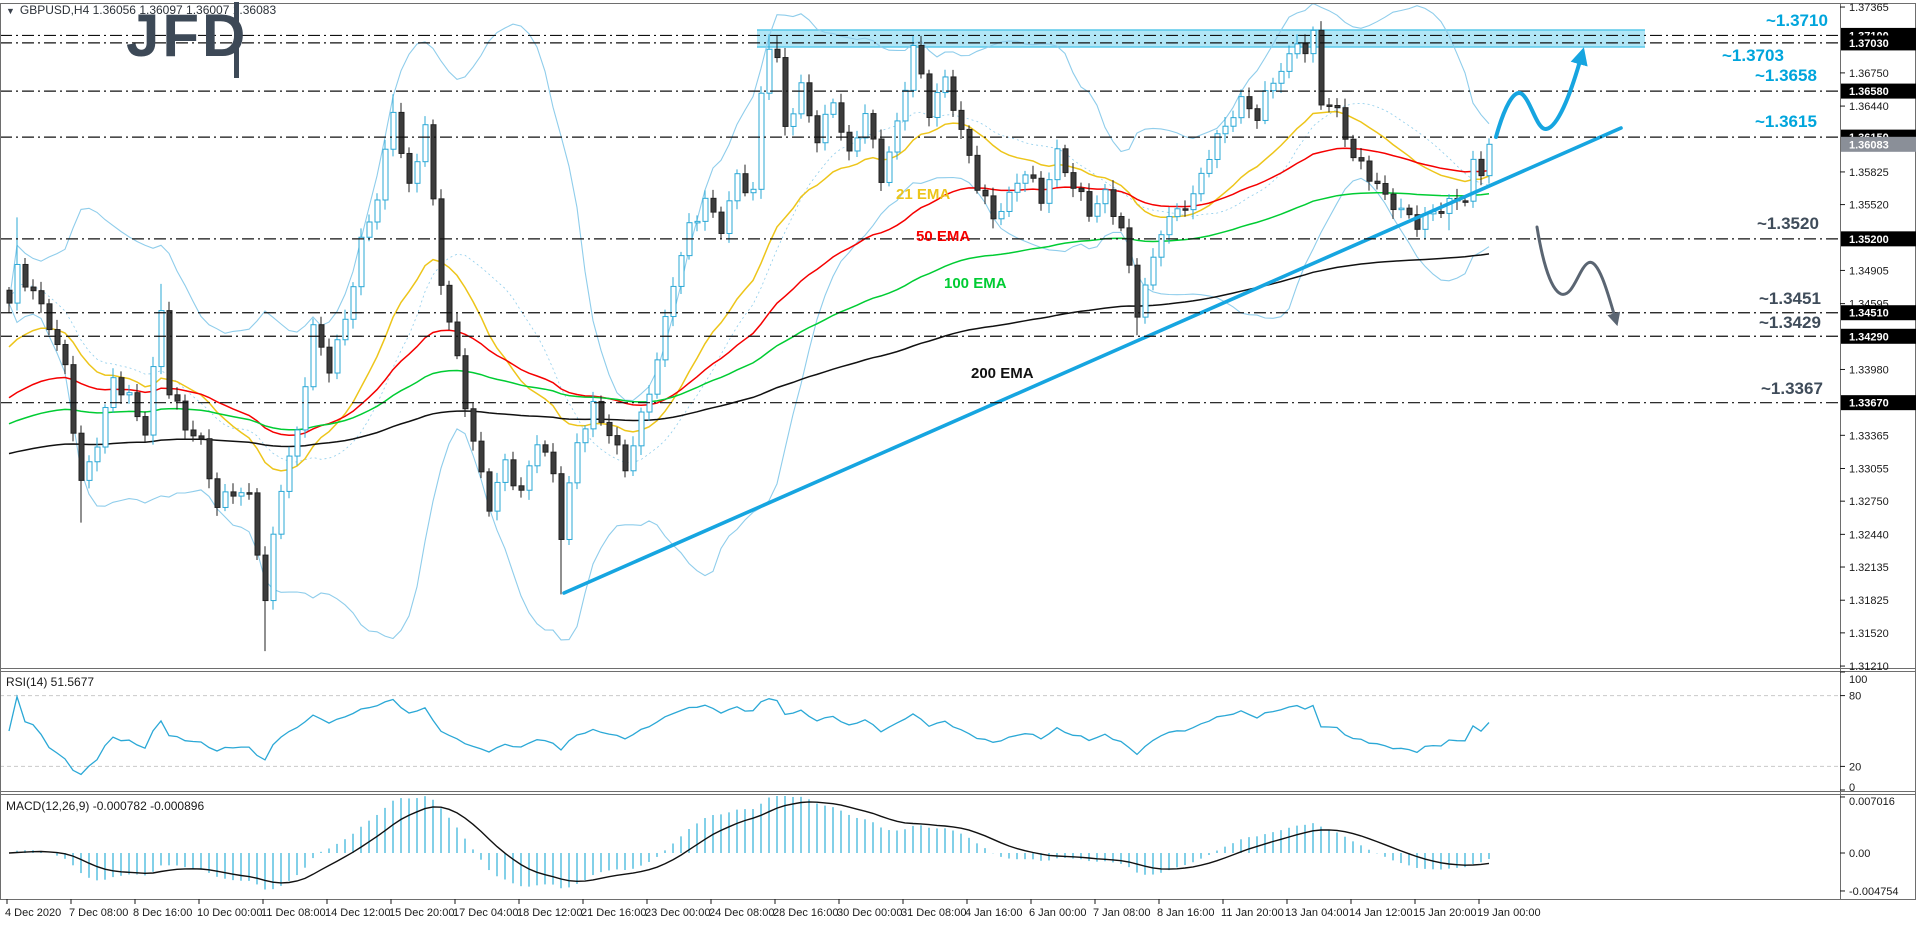  I want to click on price-tick-label: 1.33365, so click(1869, 436).